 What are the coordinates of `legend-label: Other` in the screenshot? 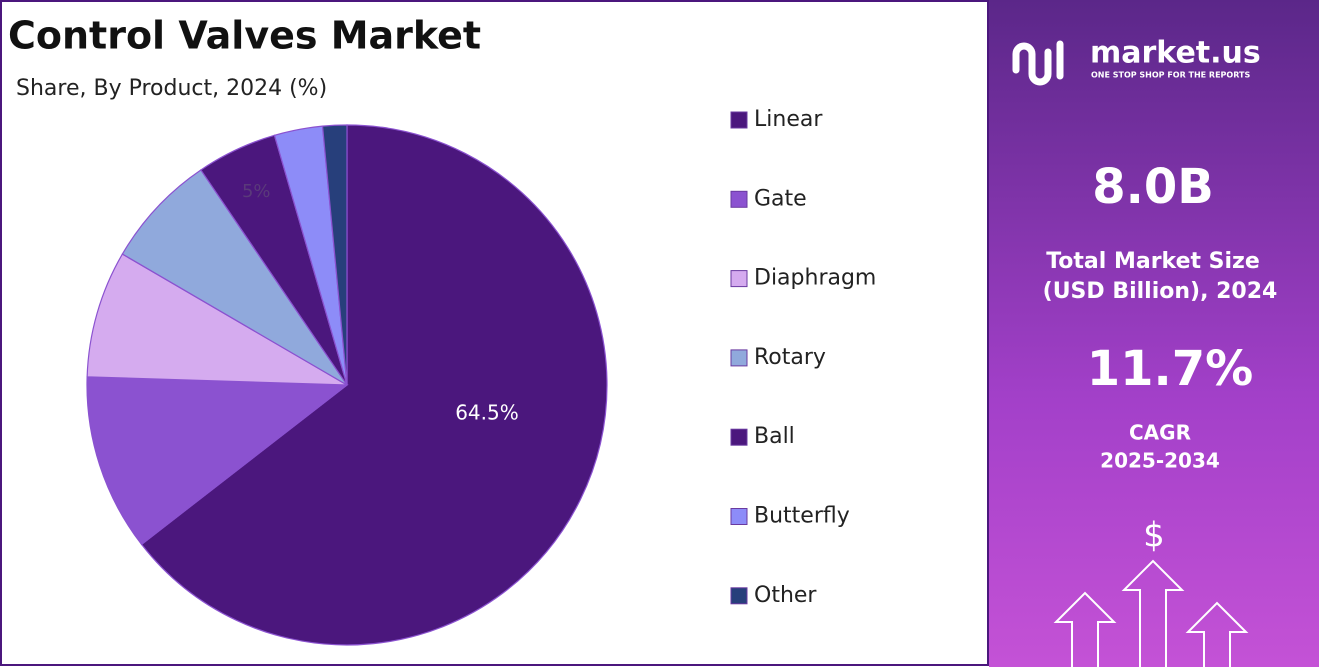 It's located at (785, 595).